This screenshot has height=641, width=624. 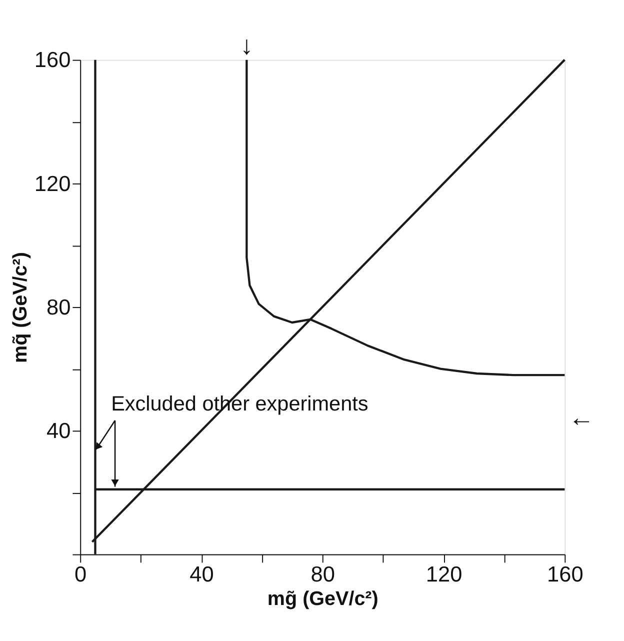 What do you see at coordinates (58, 431) in the screenshot?
I see `y-tick-label: 40` at bounding box center [58, 431].